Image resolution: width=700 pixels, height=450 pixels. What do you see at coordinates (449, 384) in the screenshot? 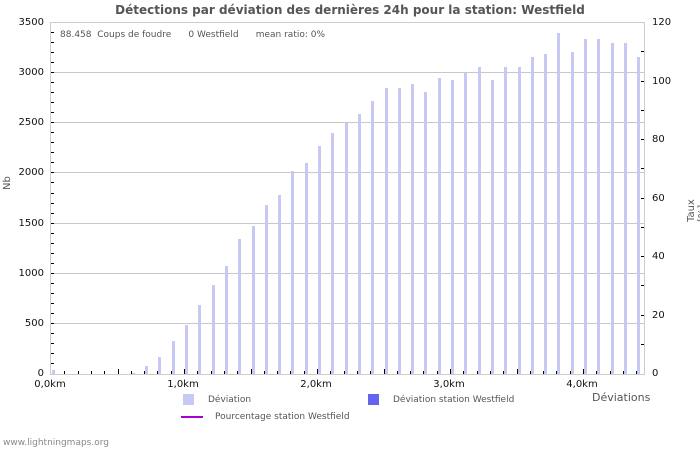
I see `x-tick-label: 3,0km` at bounding box center [449, 384].